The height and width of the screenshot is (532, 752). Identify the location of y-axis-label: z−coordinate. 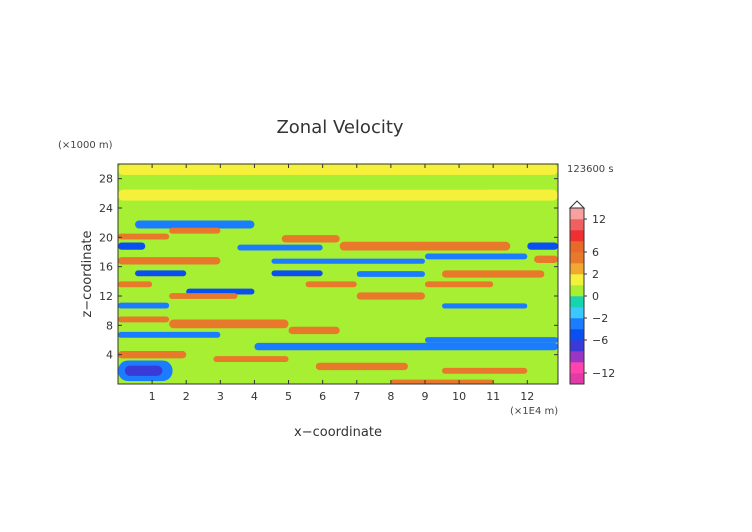
(87, 273).